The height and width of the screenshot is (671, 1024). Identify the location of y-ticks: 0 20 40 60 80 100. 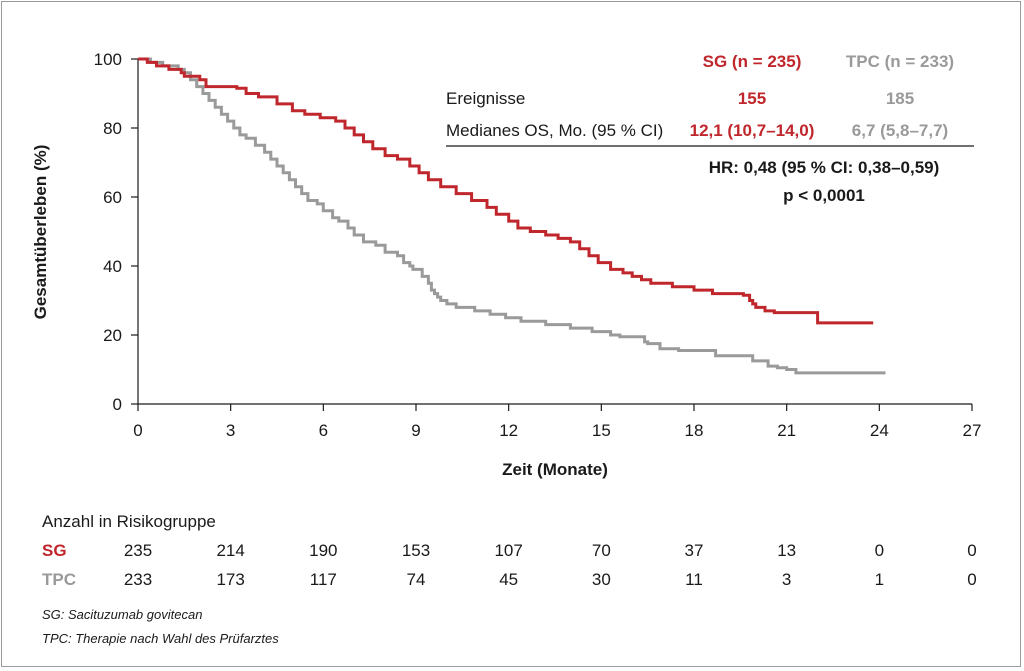
(116, 232).